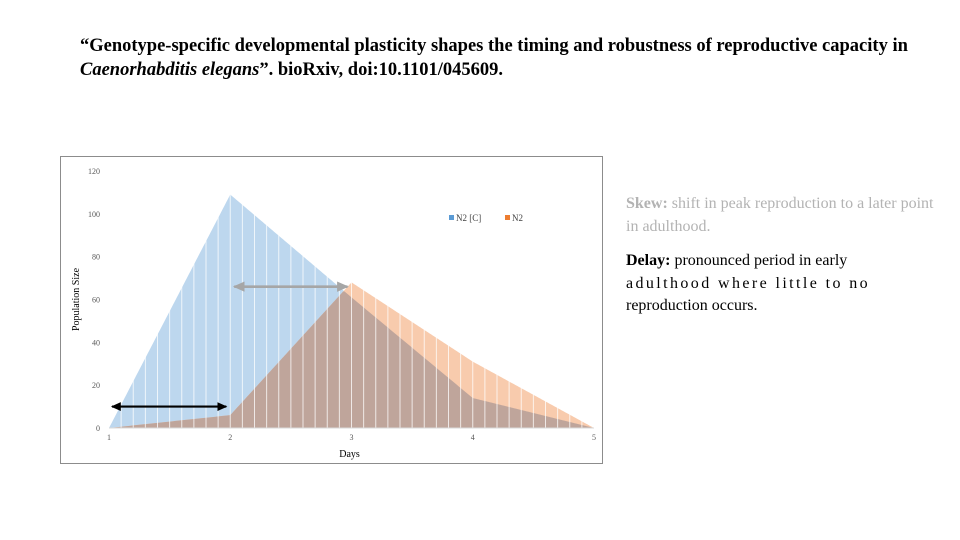 The height and width of the screenshot is (540, 960). Describe the element at coordinates (76, 299) in the screenshot. I see `y-axis-title: Population Size` at that location.